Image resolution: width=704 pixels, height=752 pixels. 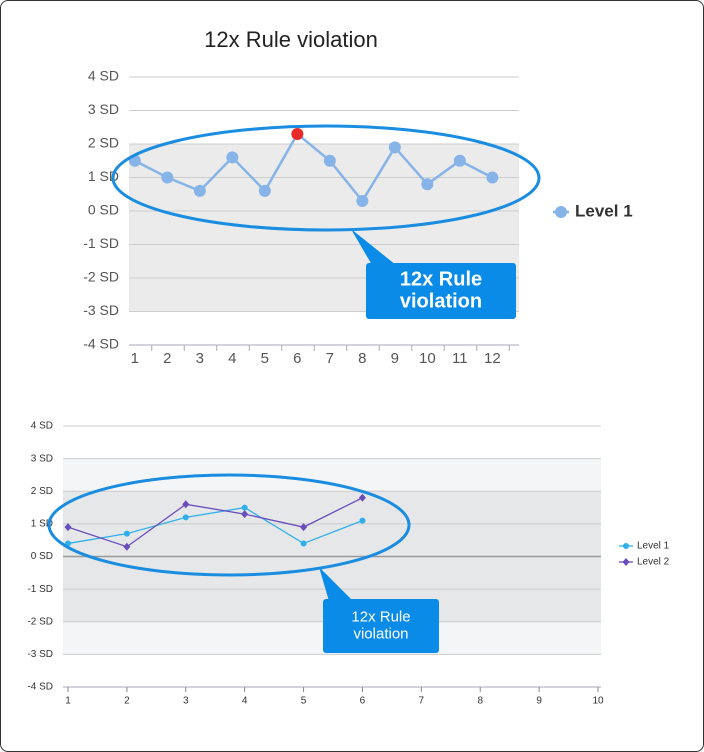 What do you see at coordinates (653, 562) in the screenshot?
I see `legend-label: Level 2` at bounding box center [653, 562].